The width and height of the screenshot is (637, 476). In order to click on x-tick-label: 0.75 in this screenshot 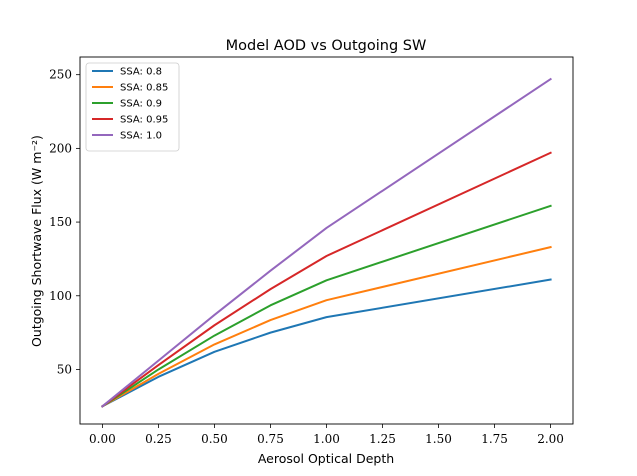, I will do `click(270, 439)`.